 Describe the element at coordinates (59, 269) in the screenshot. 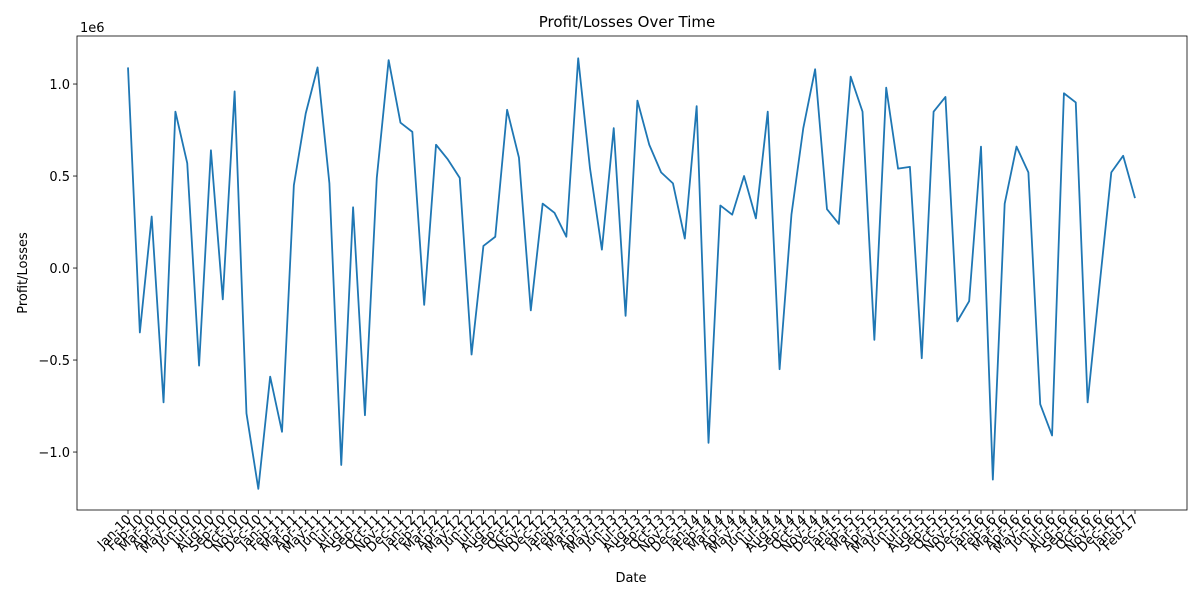

I see `y-tick-label: 0.0` at that location.